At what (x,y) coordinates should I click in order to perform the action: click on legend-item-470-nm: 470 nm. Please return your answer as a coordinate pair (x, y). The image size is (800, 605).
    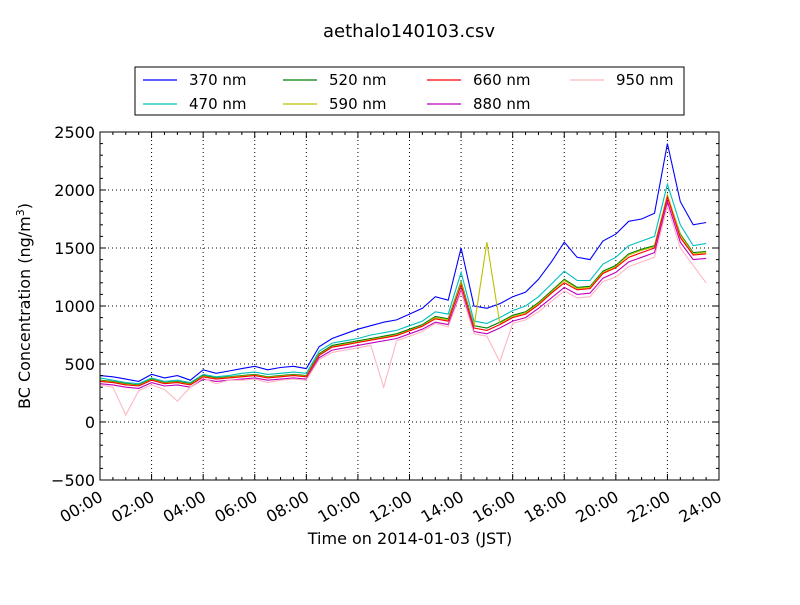
    Looking at the image, I should click on (195, 104).